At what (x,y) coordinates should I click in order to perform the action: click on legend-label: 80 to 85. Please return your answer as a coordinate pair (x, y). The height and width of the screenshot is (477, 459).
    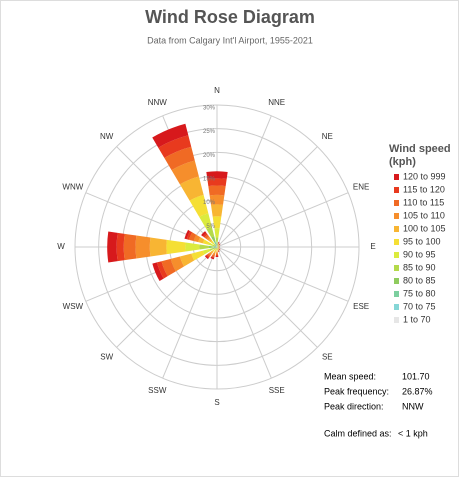
    Looking at the image, I should click on (419, 280).